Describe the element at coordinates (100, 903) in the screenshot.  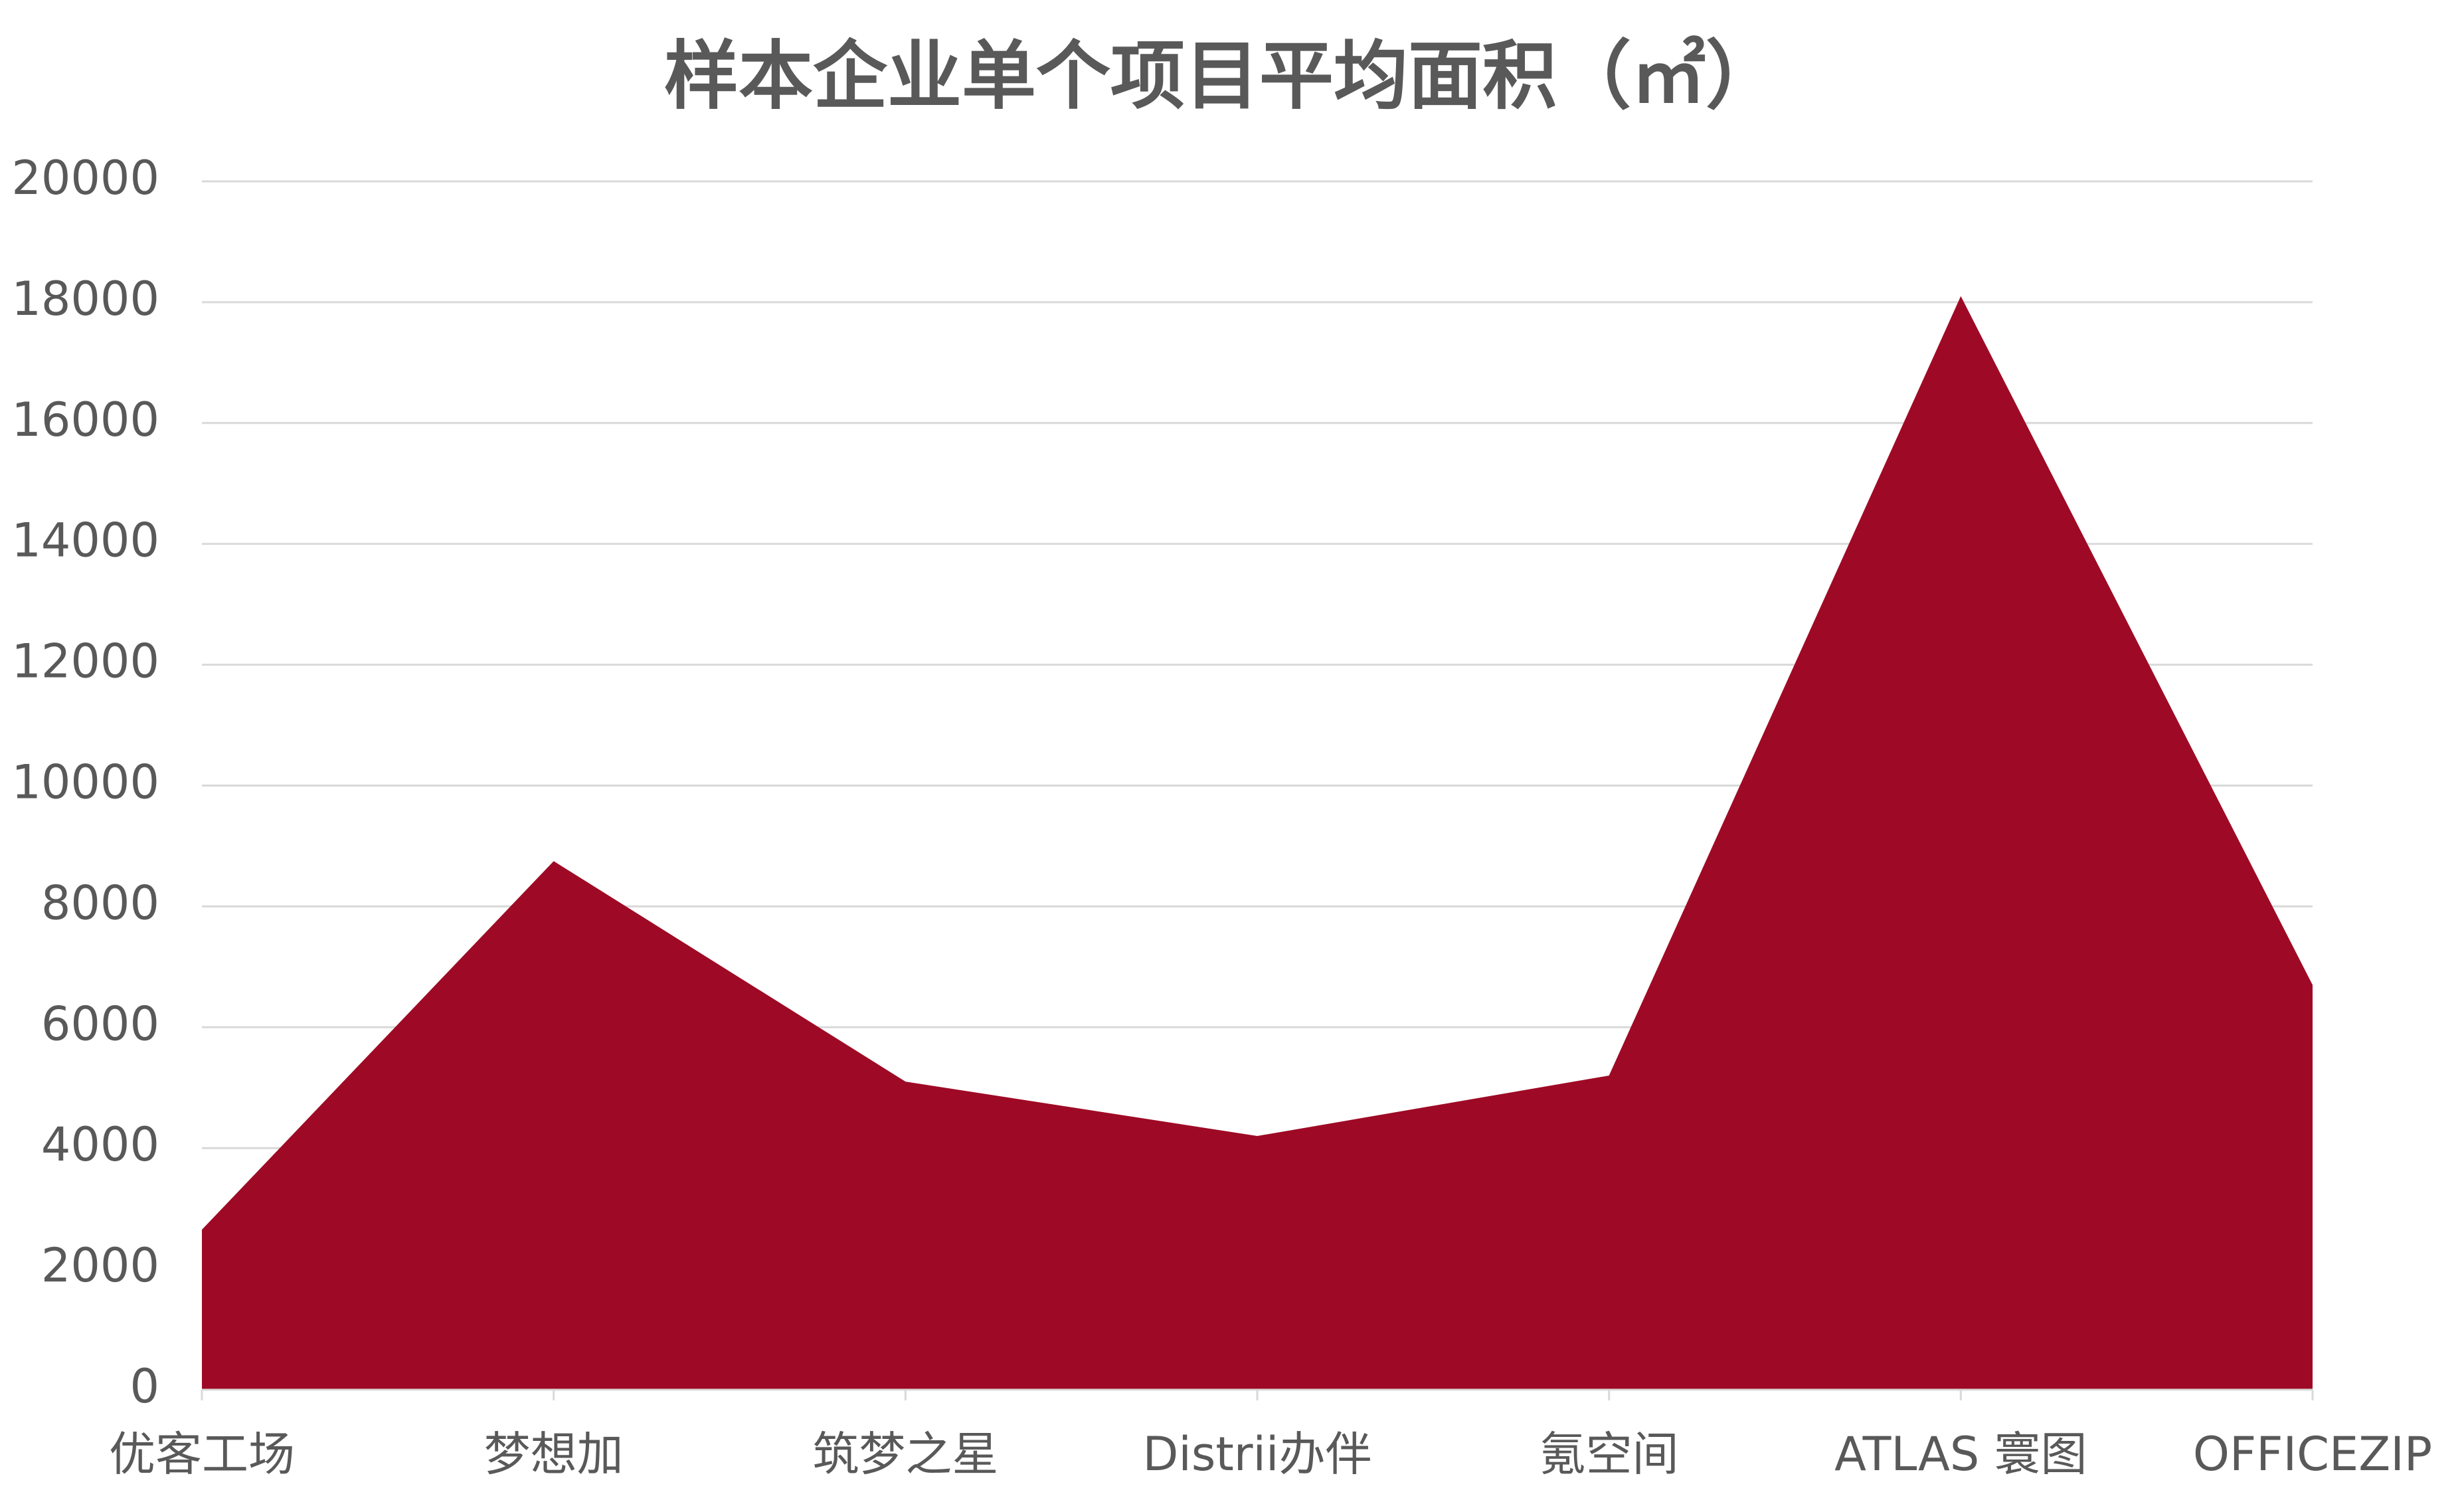
I see `y-tick-label: 8000` at that location.